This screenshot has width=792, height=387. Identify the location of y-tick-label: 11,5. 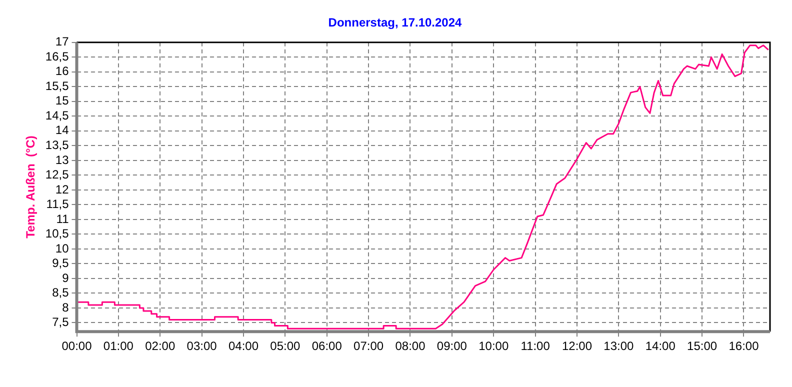
(58, 204).